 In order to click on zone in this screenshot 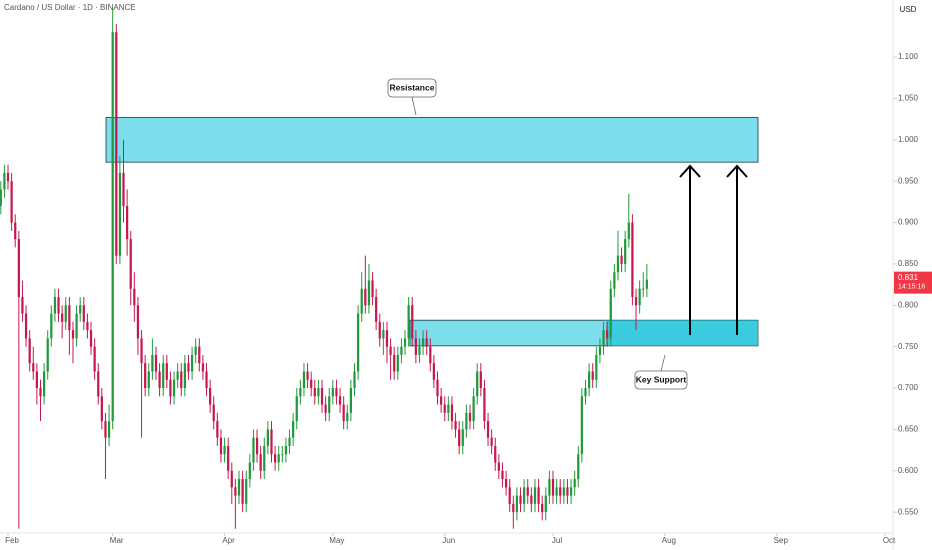, I will do `click(432, 140)`.